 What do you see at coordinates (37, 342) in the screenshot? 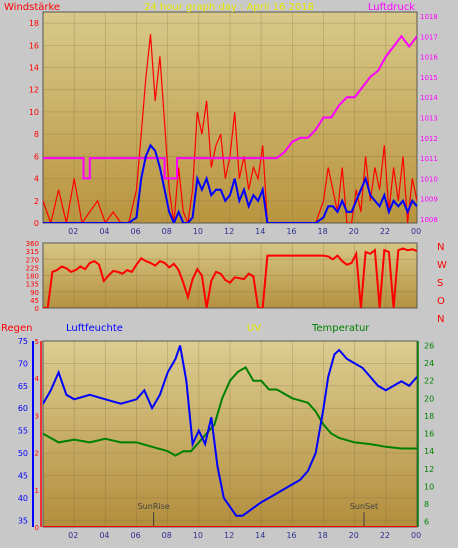
I see `rain-tick-label: 5` at bounding box center [37, 342].